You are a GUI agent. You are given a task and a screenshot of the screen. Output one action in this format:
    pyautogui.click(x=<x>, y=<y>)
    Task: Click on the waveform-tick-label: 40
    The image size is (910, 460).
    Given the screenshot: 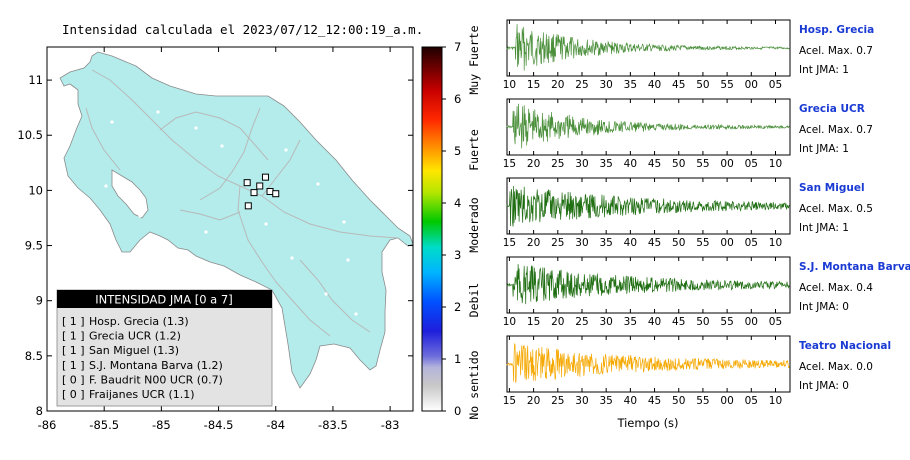 What is the action you would take?
    pyautogui.click(x=630, y=243)
    